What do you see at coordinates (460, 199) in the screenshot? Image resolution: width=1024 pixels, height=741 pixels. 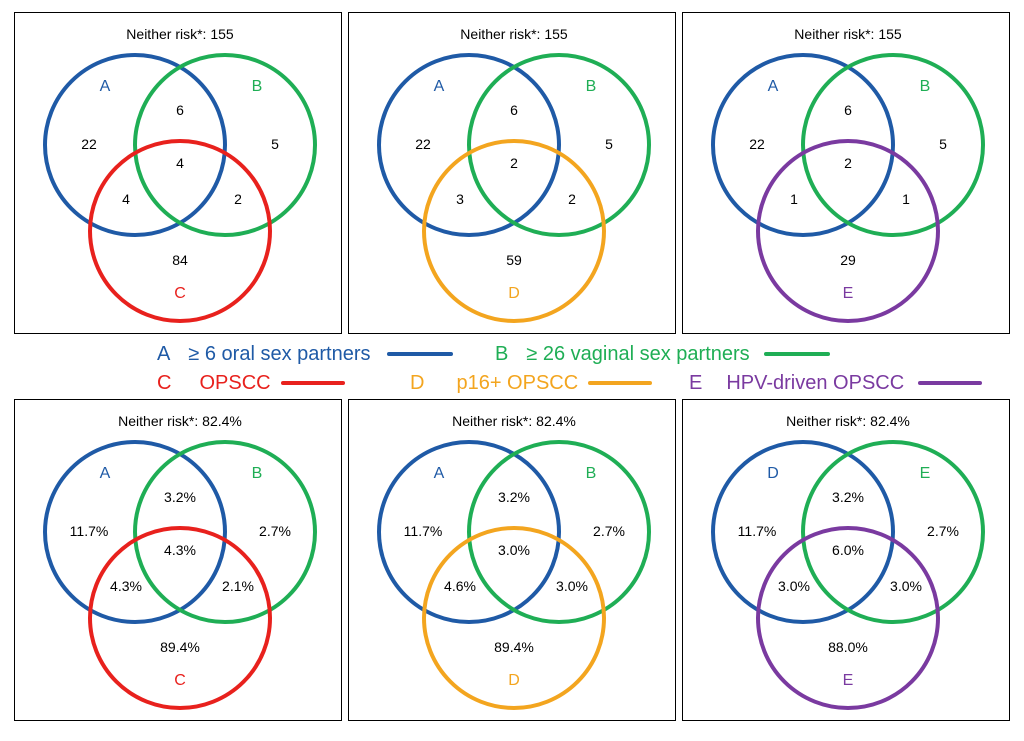 I see `region-value-left-bottom: 3` at bounding box center [460, 199].